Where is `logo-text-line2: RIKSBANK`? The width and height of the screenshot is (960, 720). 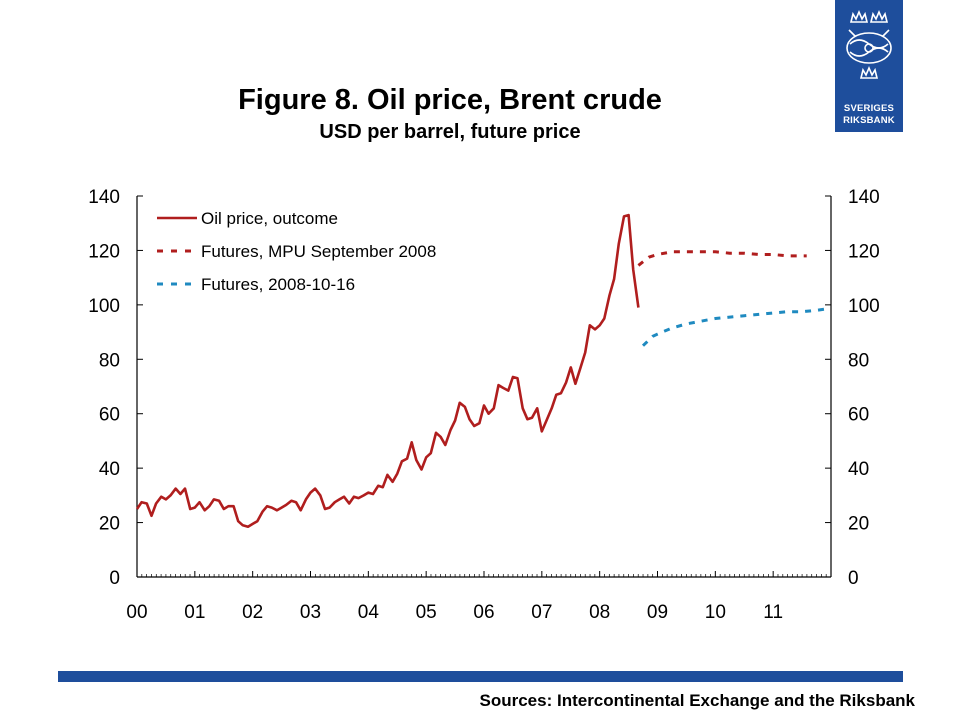 logo-text-line2: RIKSBANK is located at coordinates (869, 120).